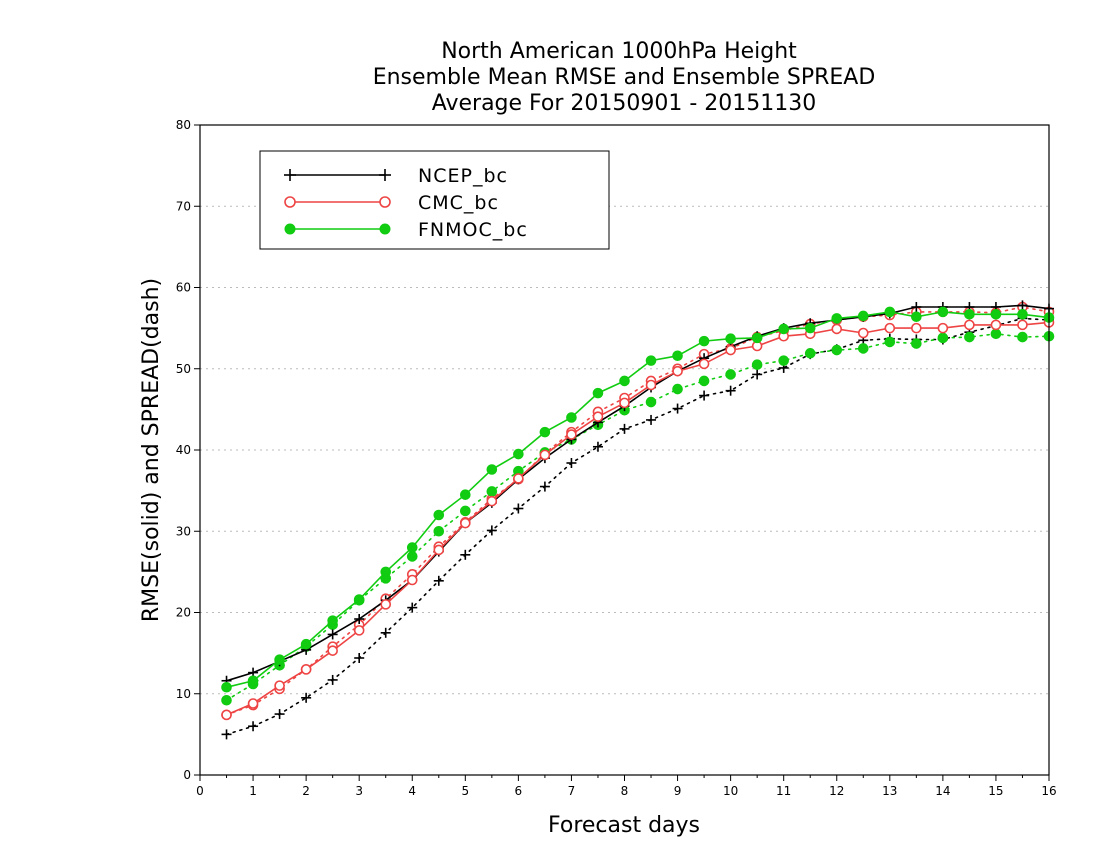 The image size is (1100, 850). I want to click on legend-cmc-bc-label: CMC_bc, so click(458, 203).